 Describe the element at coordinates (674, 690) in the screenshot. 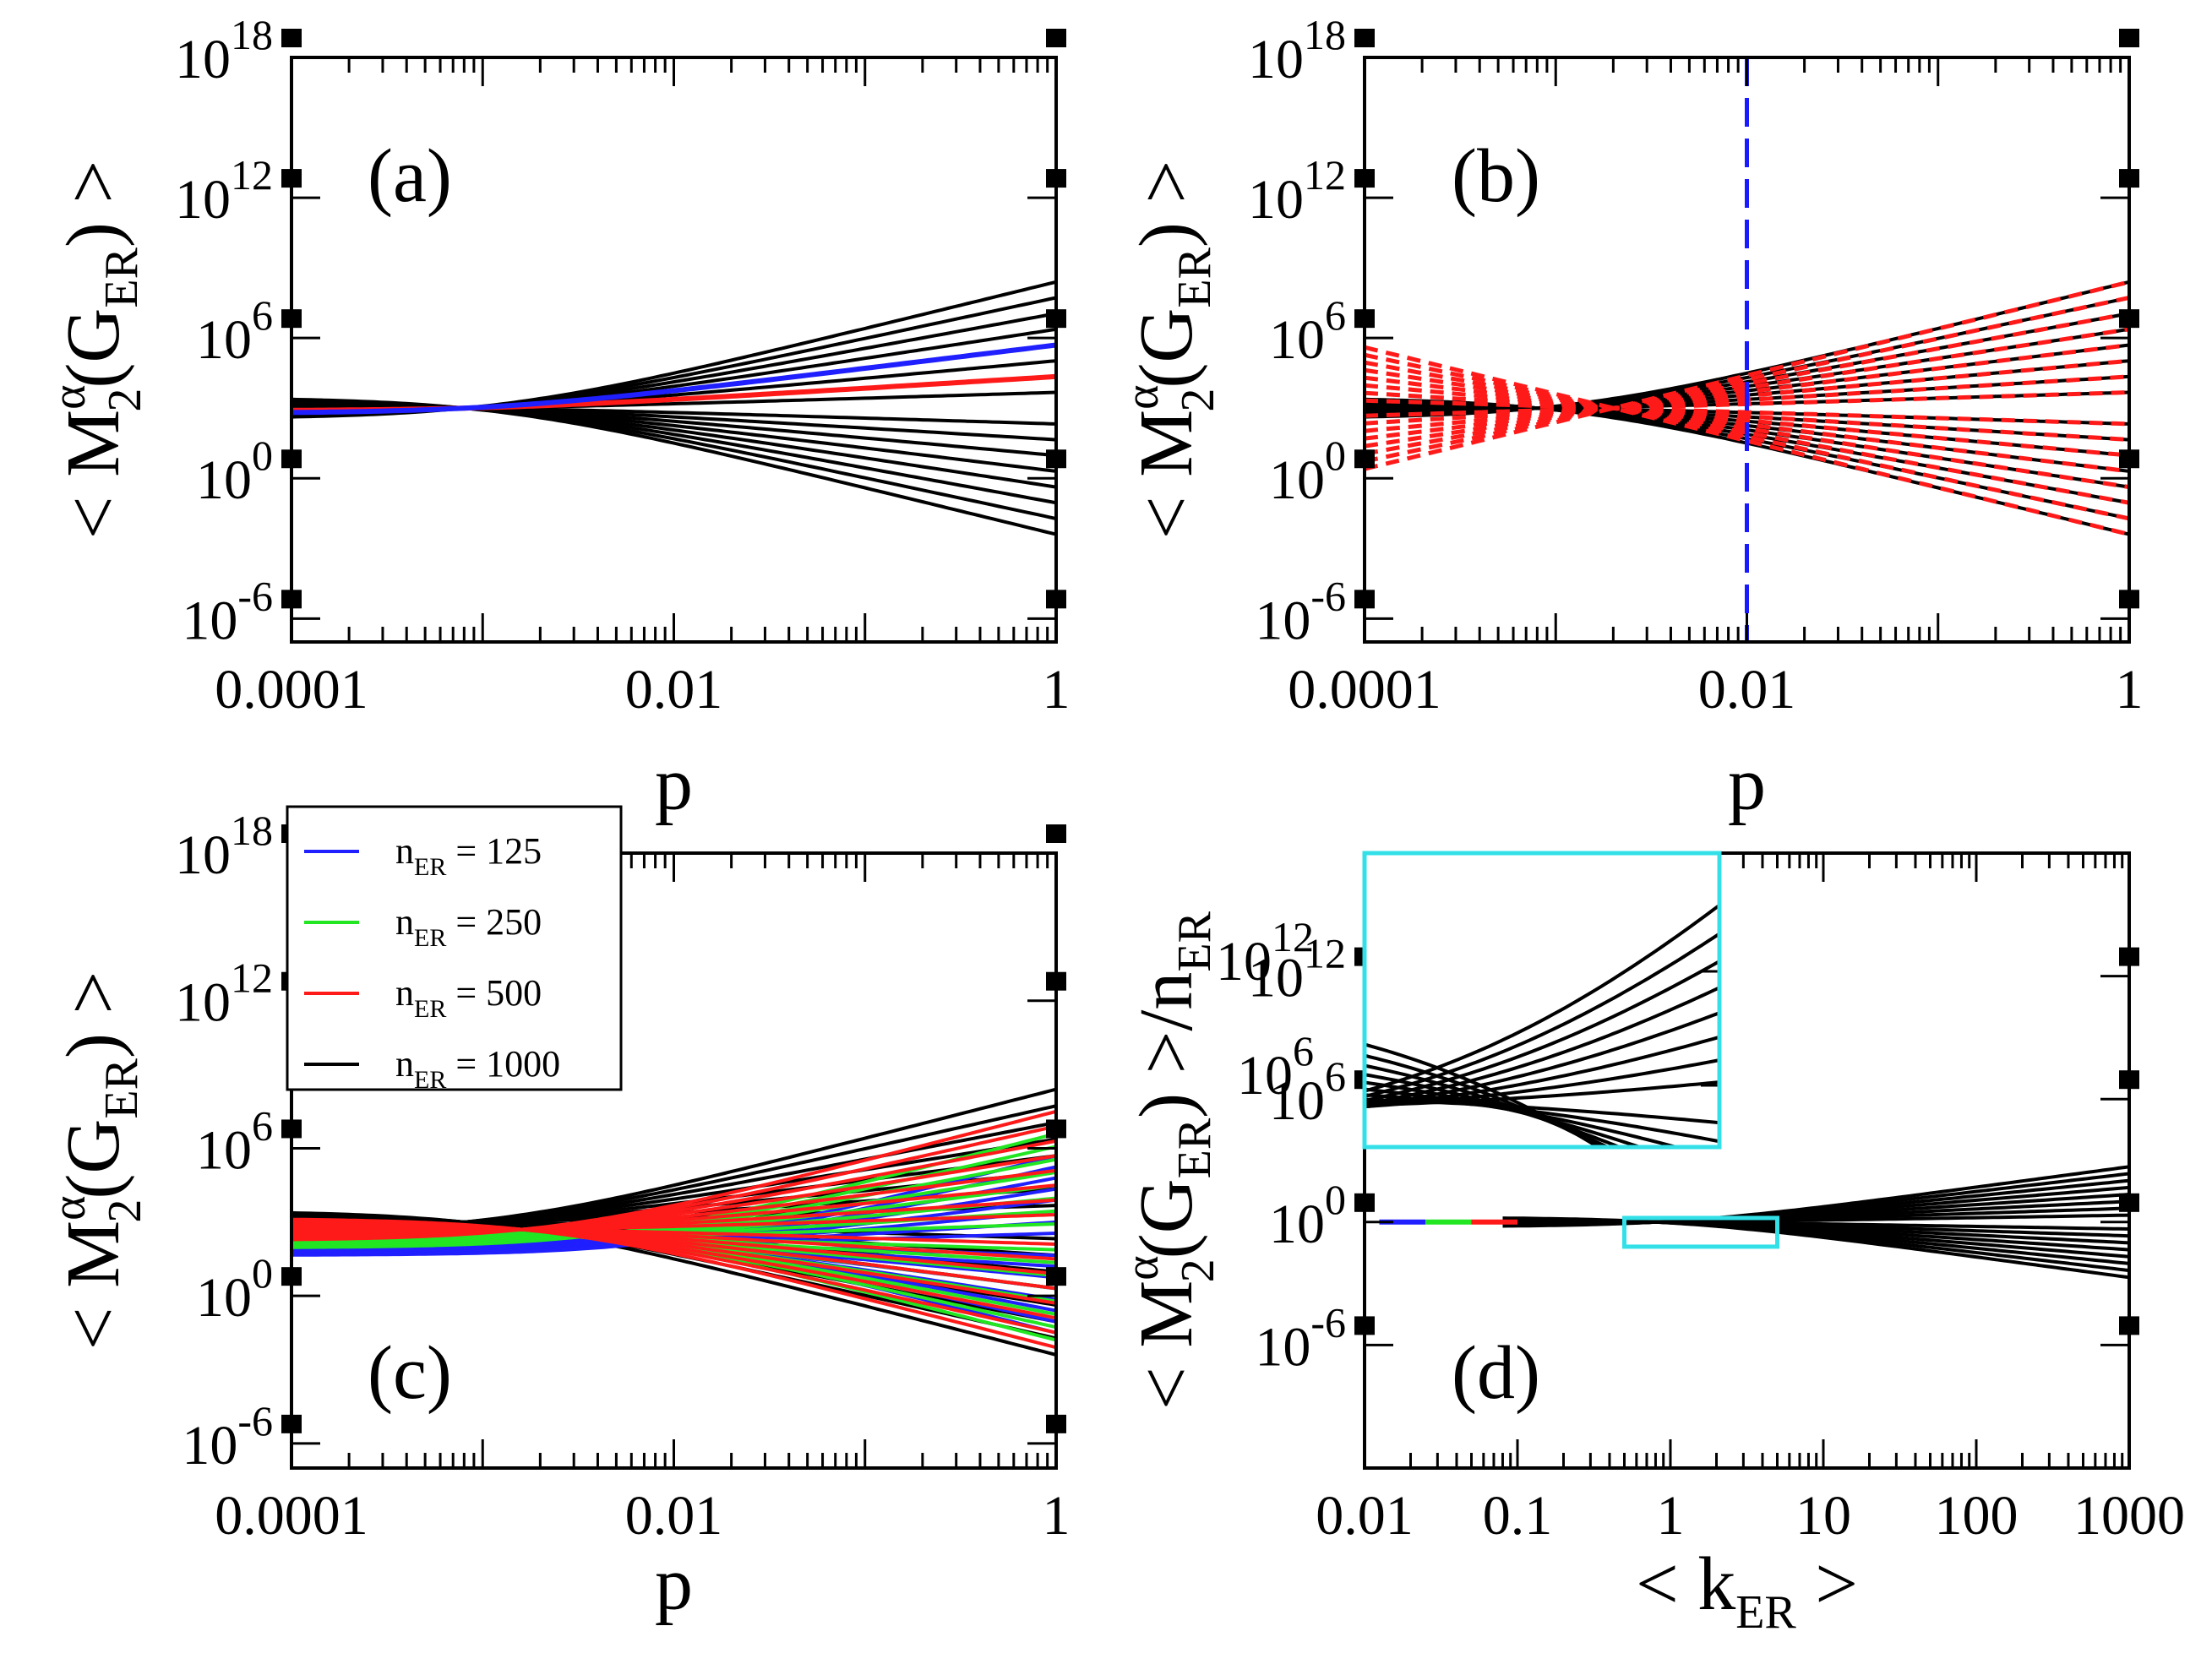

I see `panel-a-x-tick-label: 0.01` at that location.